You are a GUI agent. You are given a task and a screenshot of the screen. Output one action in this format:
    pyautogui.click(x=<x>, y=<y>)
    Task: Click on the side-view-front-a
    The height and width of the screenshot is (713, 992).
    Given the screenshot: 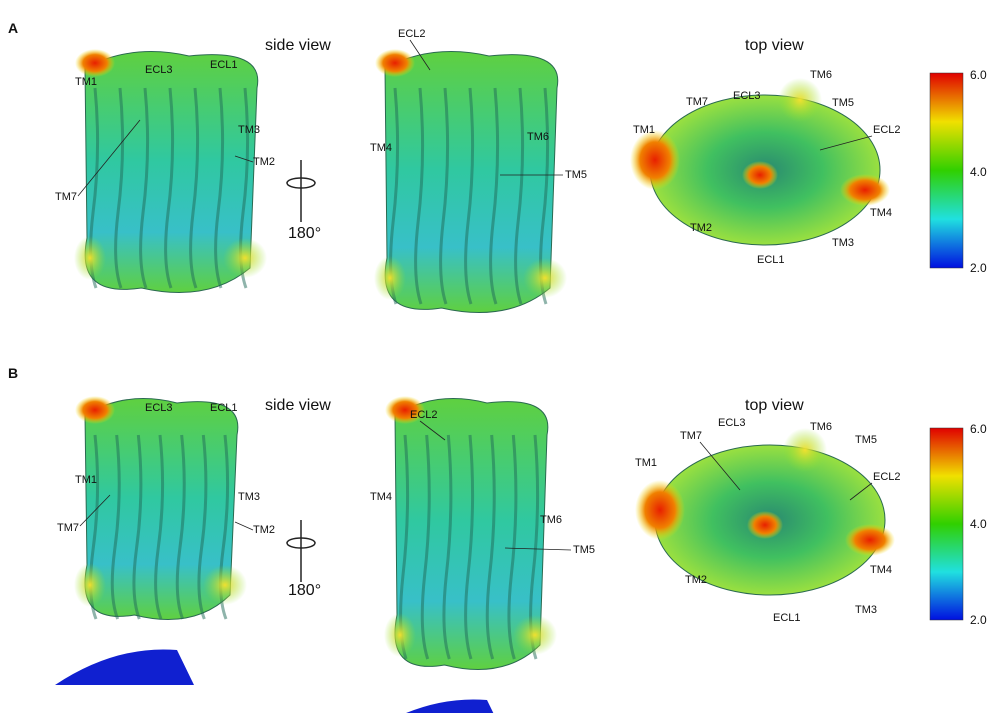 What is the action you would take?
    pyautogui.click(x=170, y=171)
    